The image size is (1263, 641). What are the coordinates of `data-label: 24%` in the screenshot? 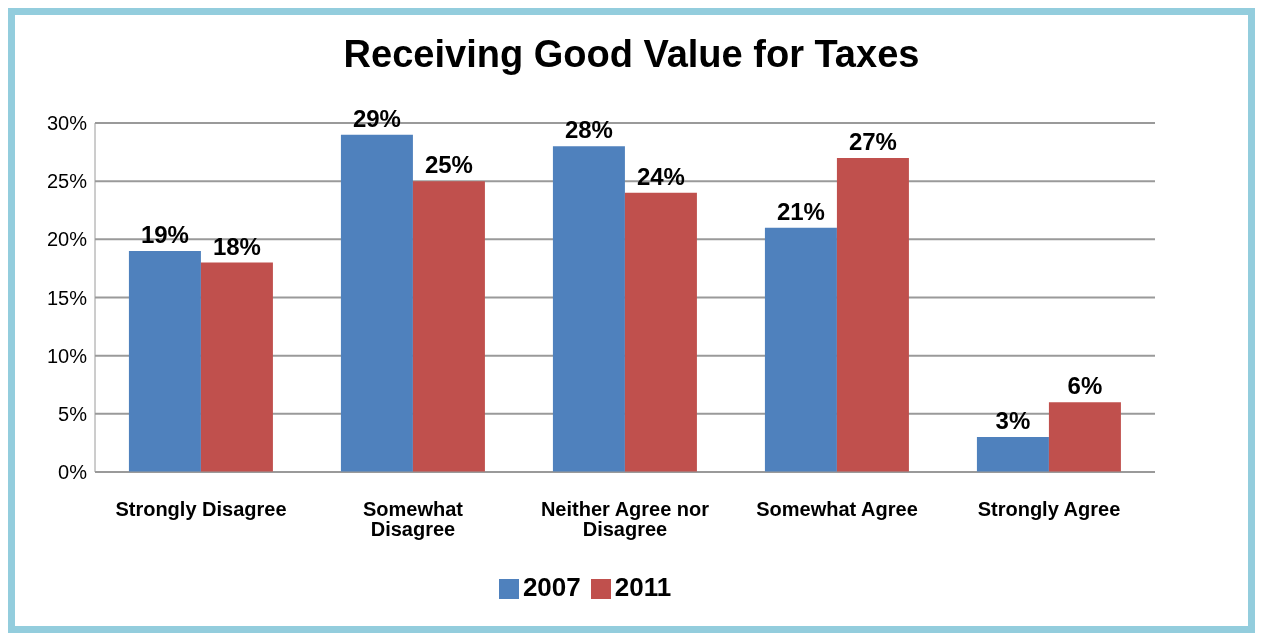 It's located at (660, 176).